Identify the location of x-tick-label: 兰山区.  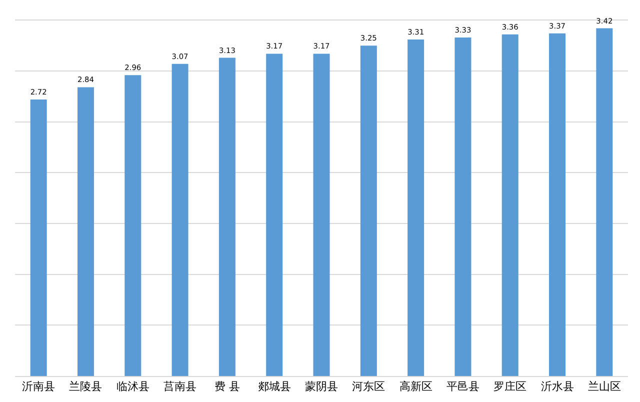
(604, 387).